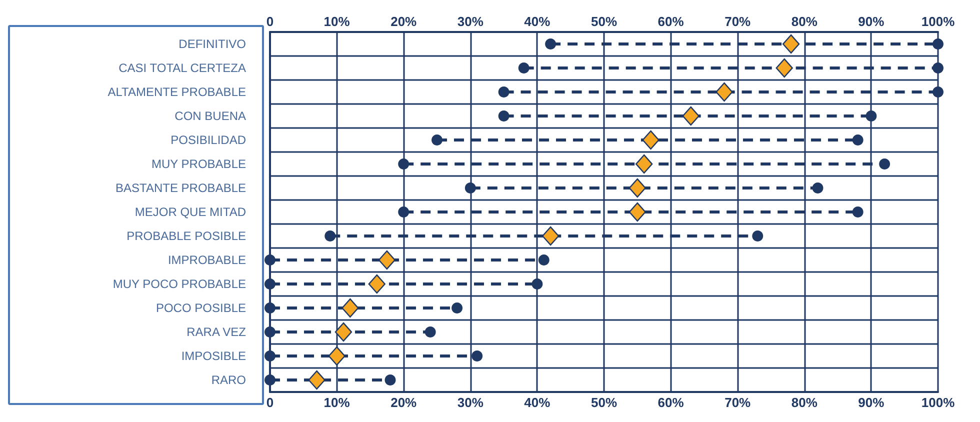 The width and height of the screenshot is (980, 422). What do you see at coordinates (210, 116) in the screenshot?
I see `y-tick-label: CON BUENA` at bounding box center [210, 116].